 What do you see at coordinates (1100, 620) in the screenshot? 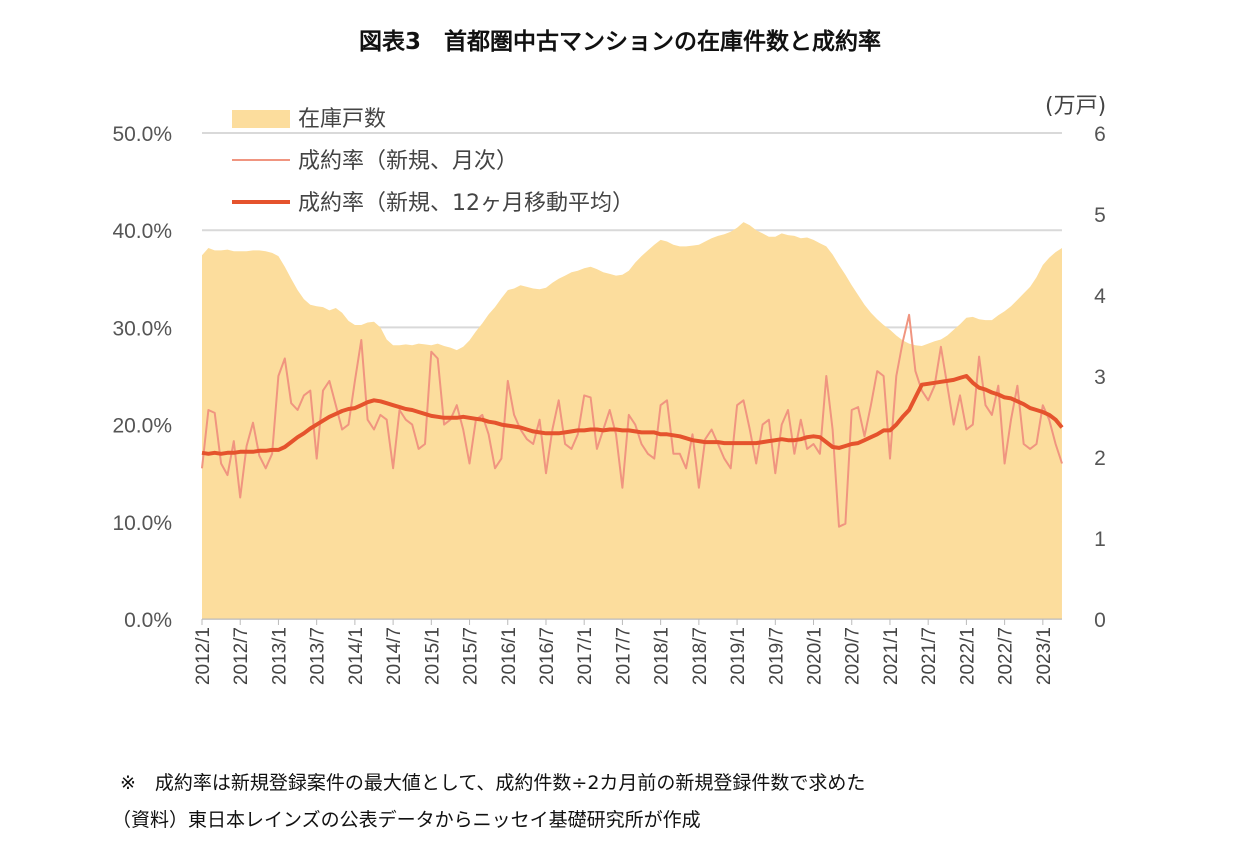
I see `y-right-tick-label: 0` at bounding box center [1100, 620].